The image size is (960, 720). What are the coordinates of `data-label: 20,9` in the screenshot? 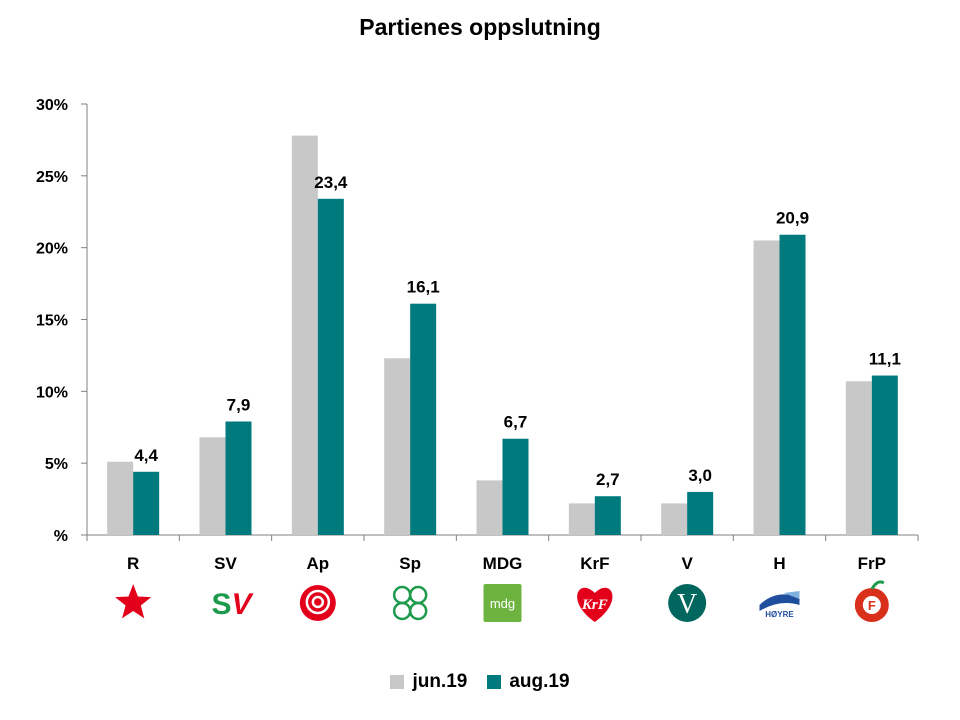 It's located at (792, 218).